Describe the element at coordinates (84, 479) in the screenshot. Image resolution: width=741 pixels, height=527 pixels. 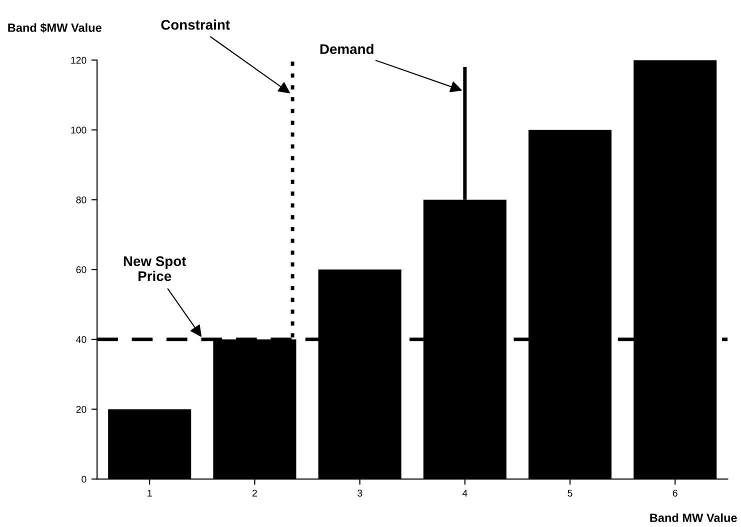
I see `y-tick-label: 0` at that location.